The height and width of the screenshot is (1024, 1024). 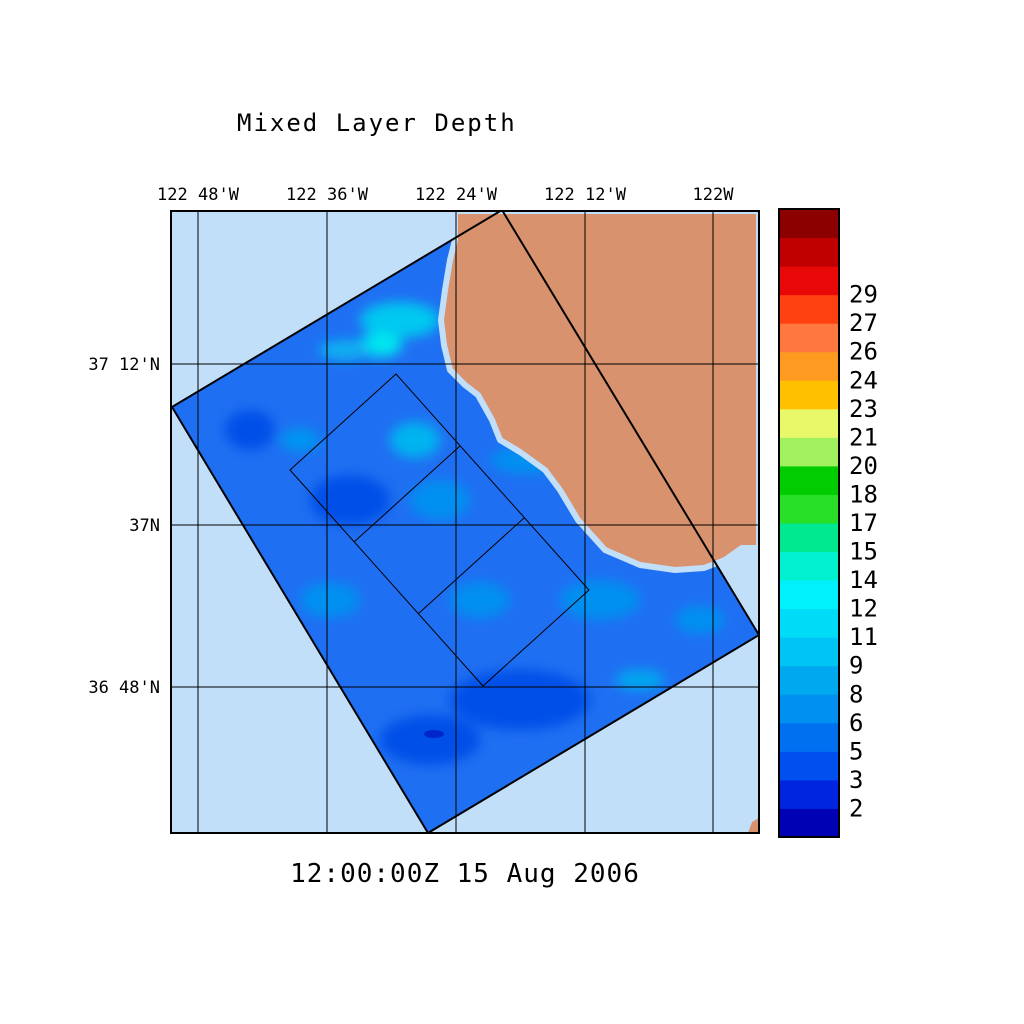 What do you see at coordinates (124, 688) in the screenshot?
I see `lat-label: 36 48'N` at bounding box center [124, 688].